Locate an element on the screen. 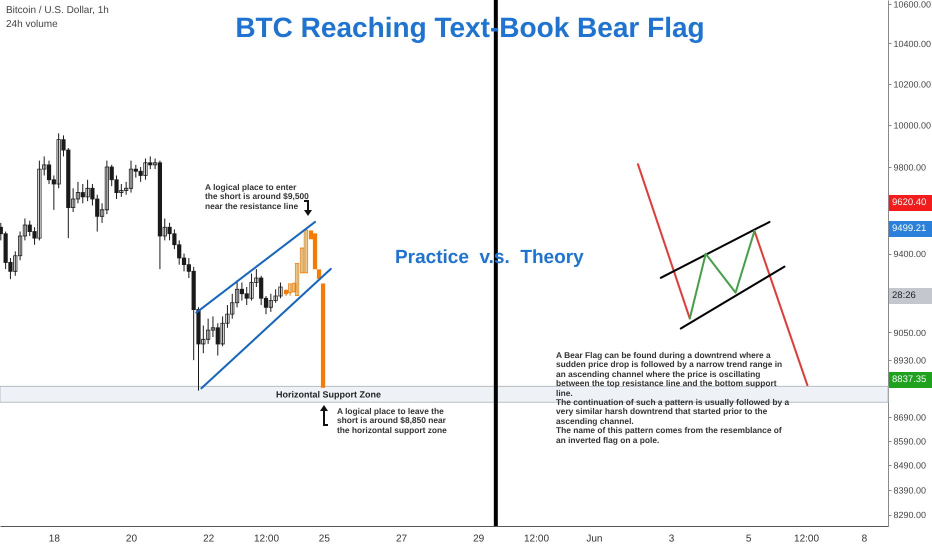 This screenshot has height=550, width=932. y-tick-label: 9050.00 is located at coordinates (910, 333).